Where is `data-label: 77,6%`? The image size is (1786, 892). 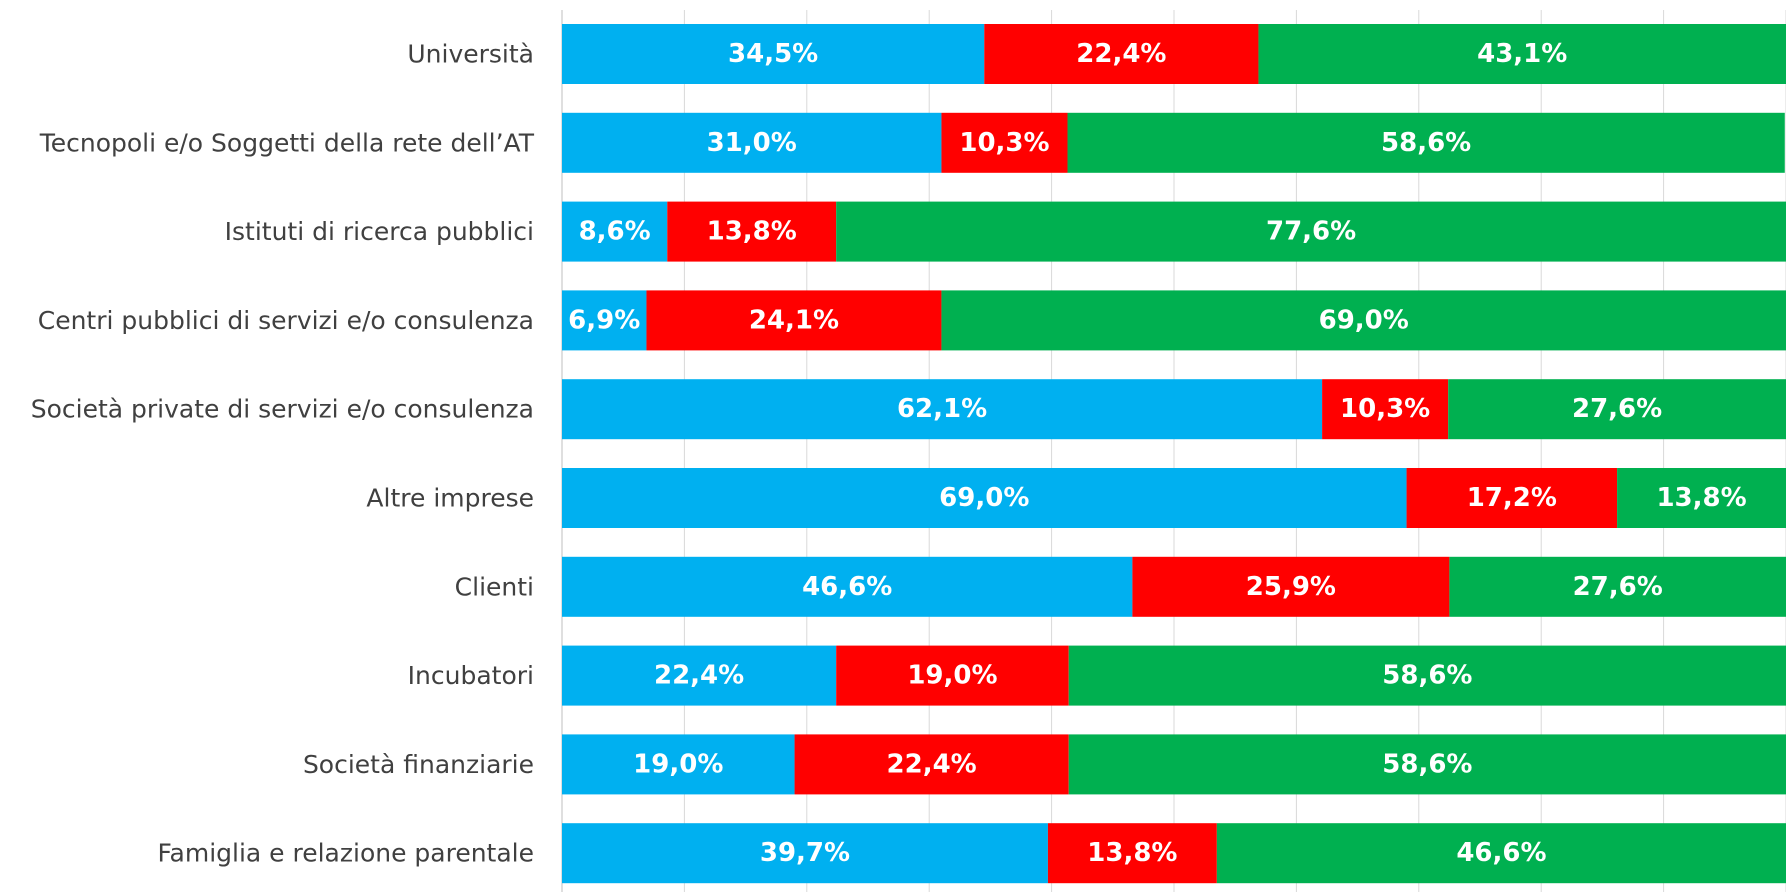 data-label: 77,6% is located at coordinates (1311, 232).